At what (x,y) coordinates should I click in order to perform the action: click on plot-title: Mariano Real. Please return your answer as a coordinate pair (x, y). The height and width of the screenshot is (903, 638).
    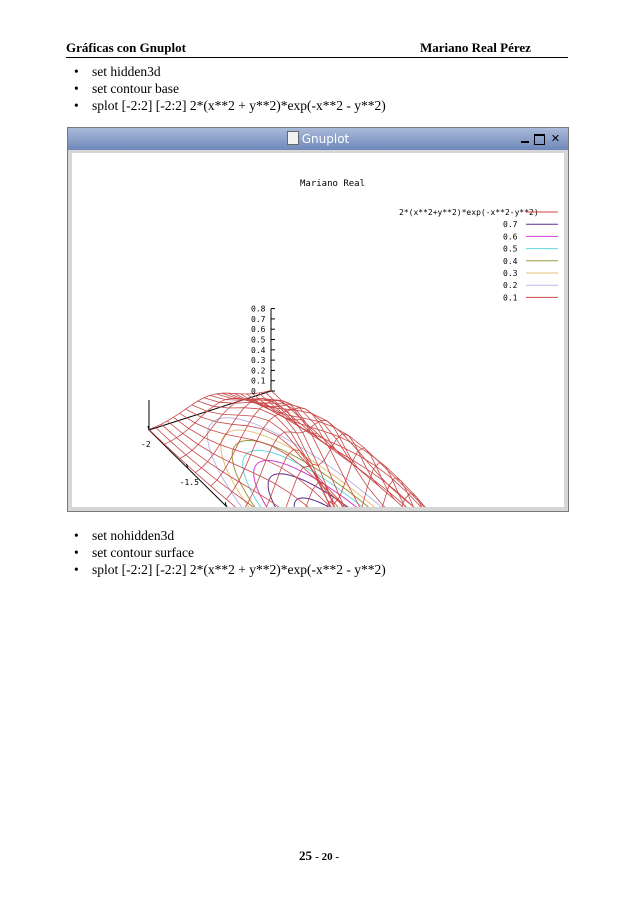
    Looking at the image, I should click on (332, 184).